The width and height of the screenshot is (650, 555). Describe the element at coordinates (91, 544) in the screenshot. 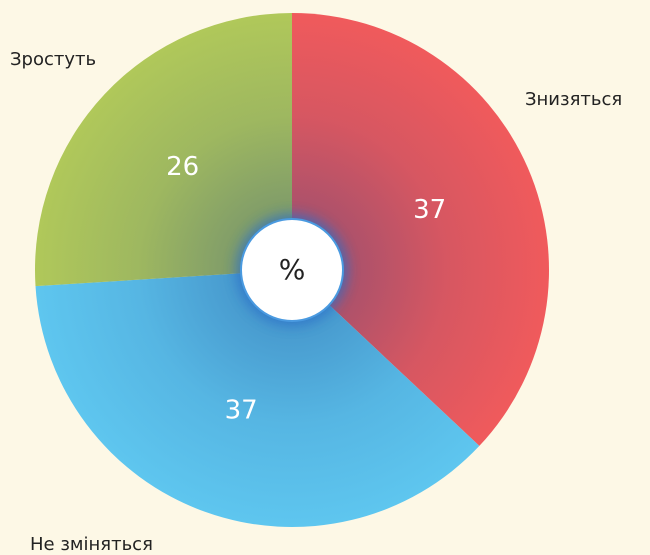

I see `category-label: Не зміняться` at that location.